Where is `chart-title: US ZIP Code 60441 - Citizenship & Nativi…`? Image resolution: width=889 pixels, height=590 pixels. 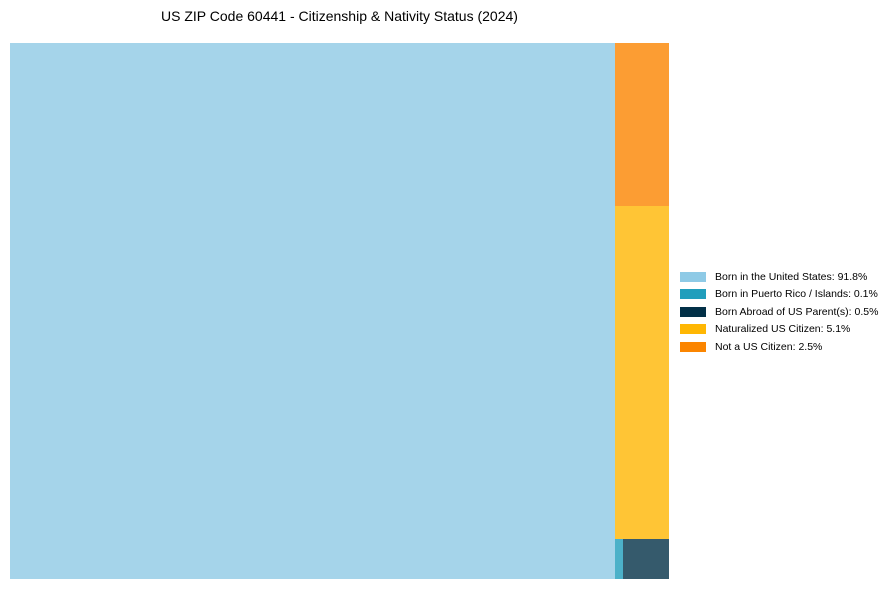
chart-title: US ZIP Code 60441 - Citizenship & Nativi… is located at coordinates (339, 16).